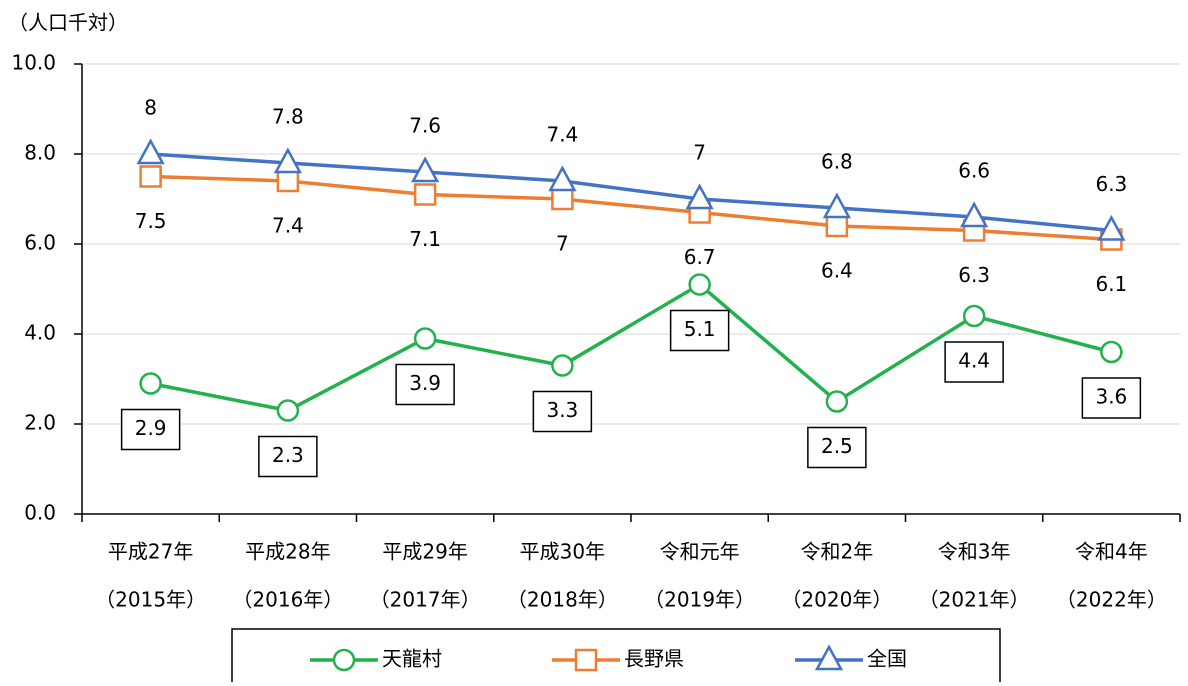  I want to click on y-tick-label: 10.0, so click(33, 63).